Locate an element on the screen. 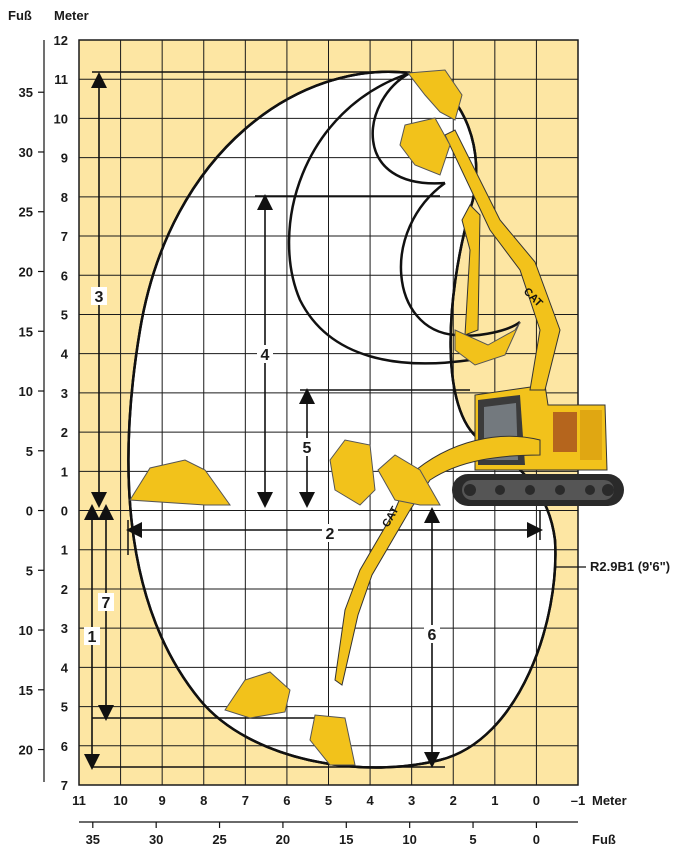 This screenshot has width=684, height=850. dimension-label-3: 3 is located at coordinates (99, 297).